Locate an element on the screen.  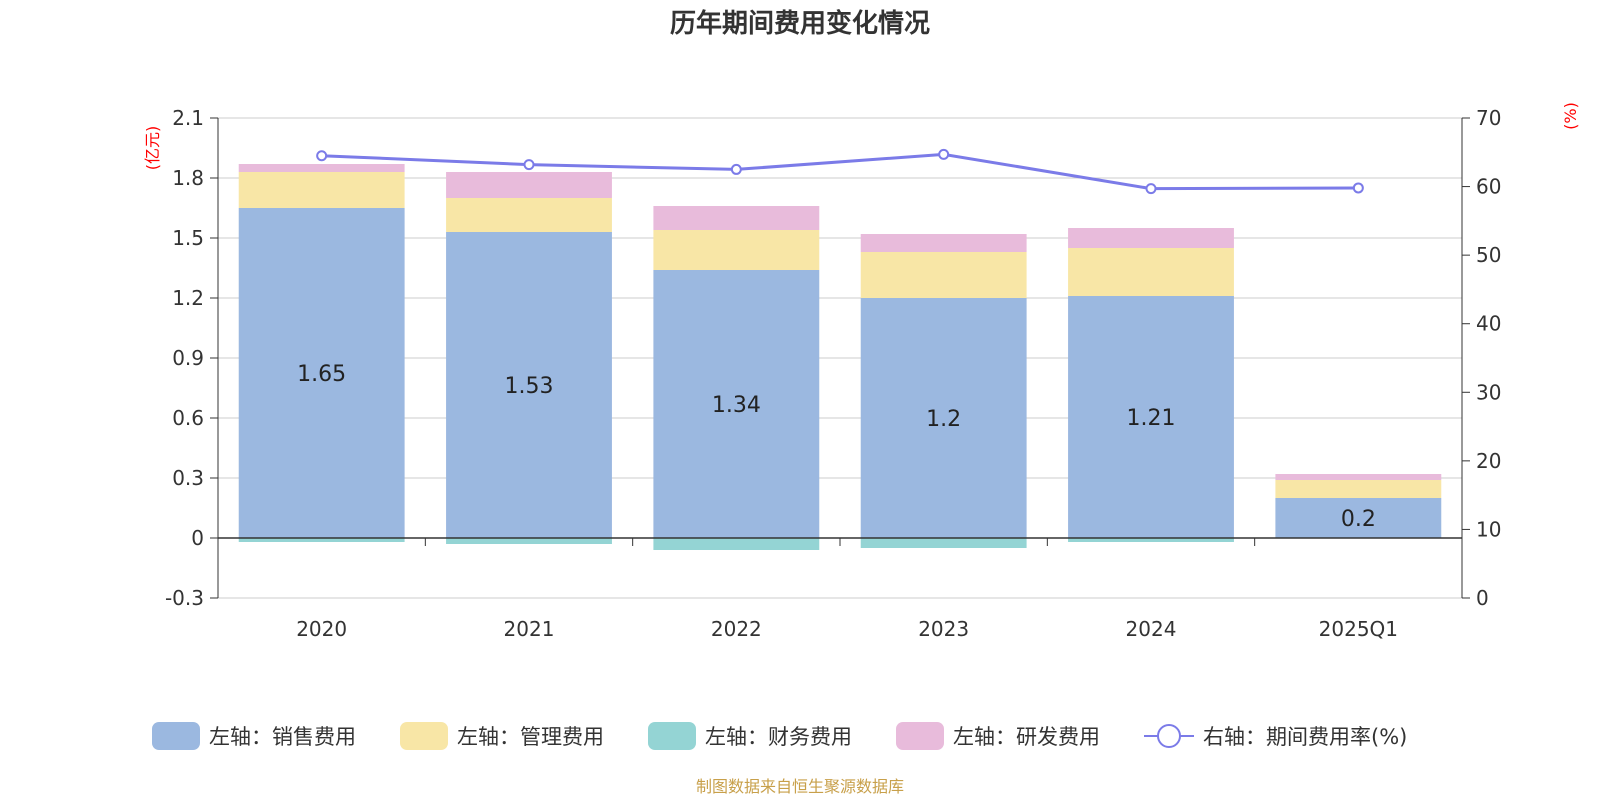
chart-title: 历年期间费用变化情况 is located at coordinates (800, 23).